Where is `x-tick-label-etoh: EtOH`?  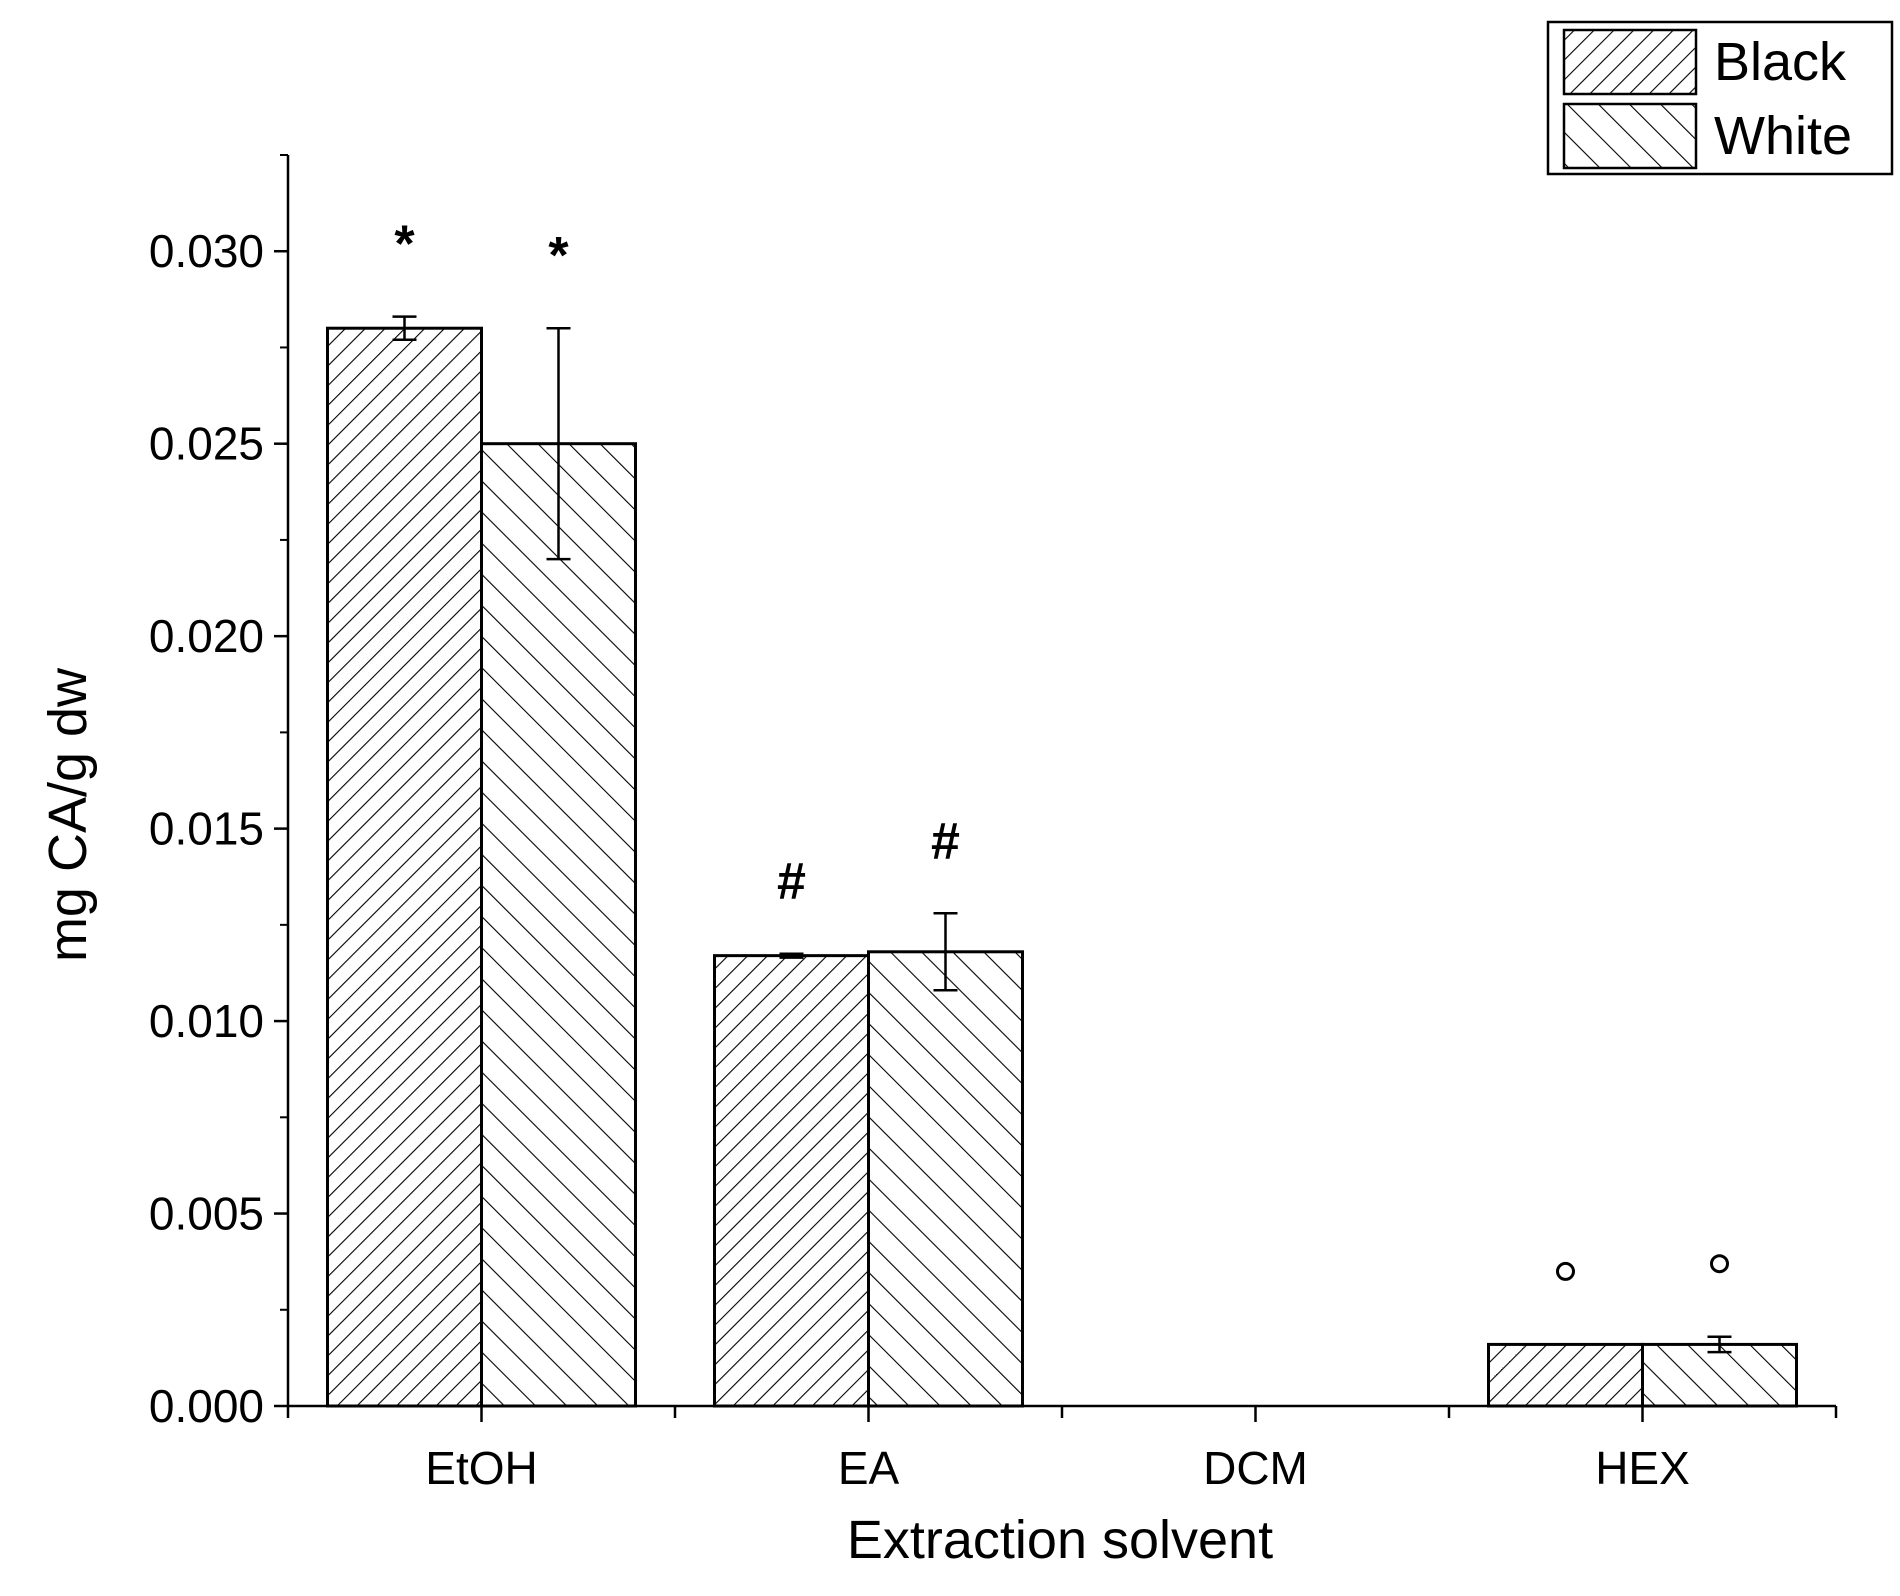 x-tick-label-etoh: EtOH is located at coordinates (481, 1468).